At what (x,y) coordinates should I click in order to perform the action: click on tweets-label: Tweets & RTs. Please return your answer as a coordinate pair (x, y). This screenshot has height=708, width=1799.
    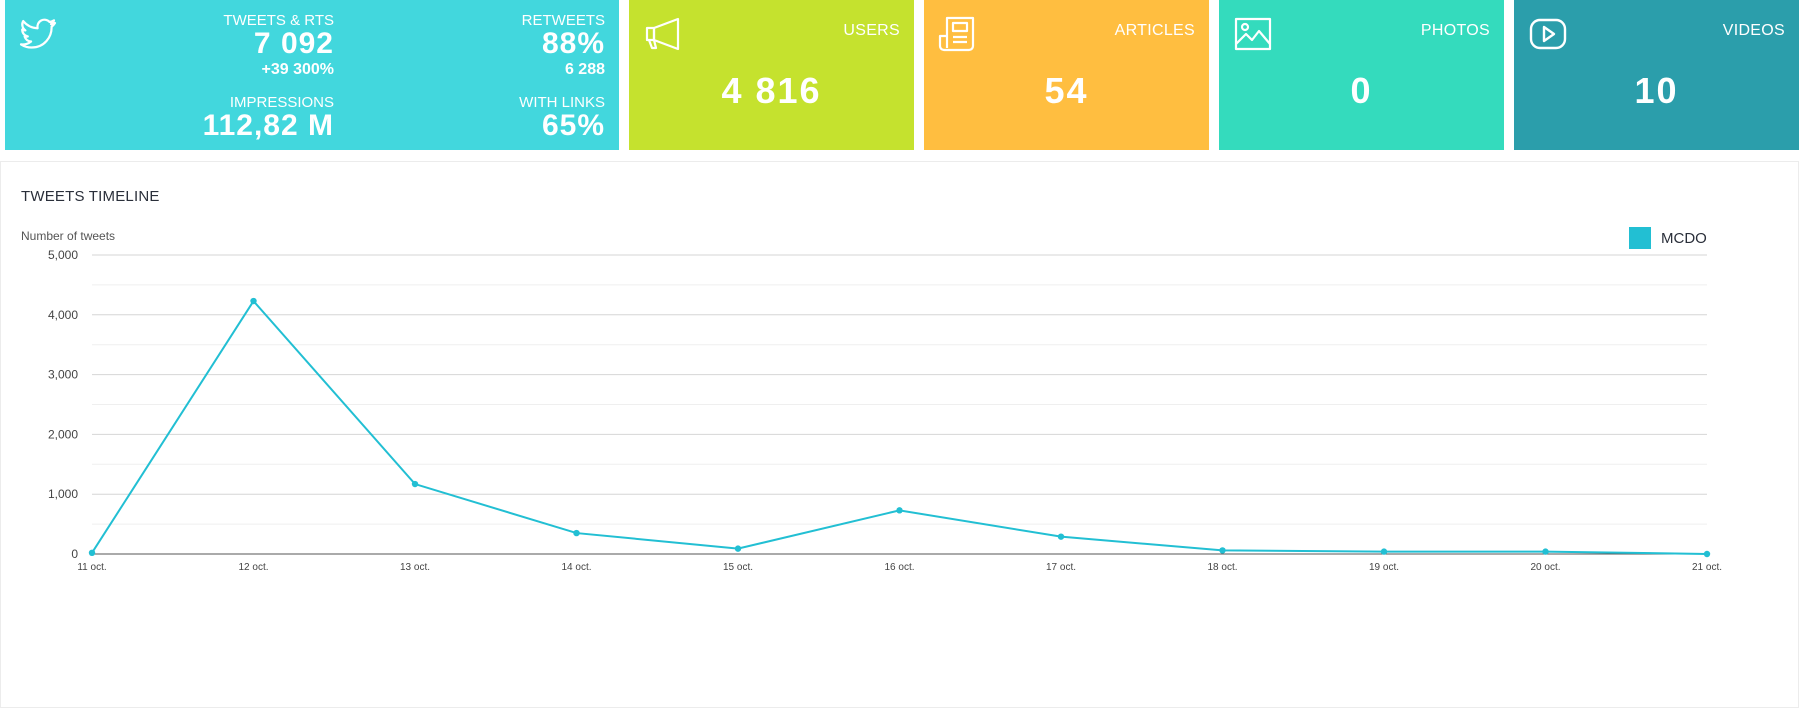
    Looking at the image, I should click on (278, 20).